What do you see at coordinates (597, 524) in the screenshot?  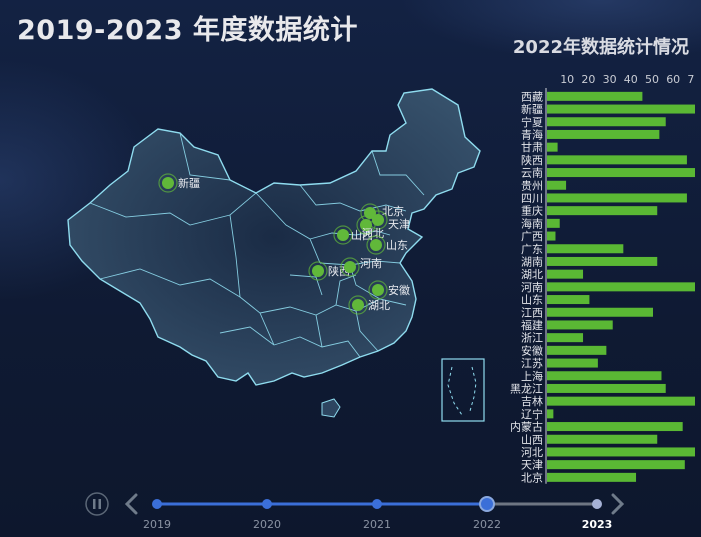 I see `timeline-year-label: 2023` at bounding box center [597, 524].